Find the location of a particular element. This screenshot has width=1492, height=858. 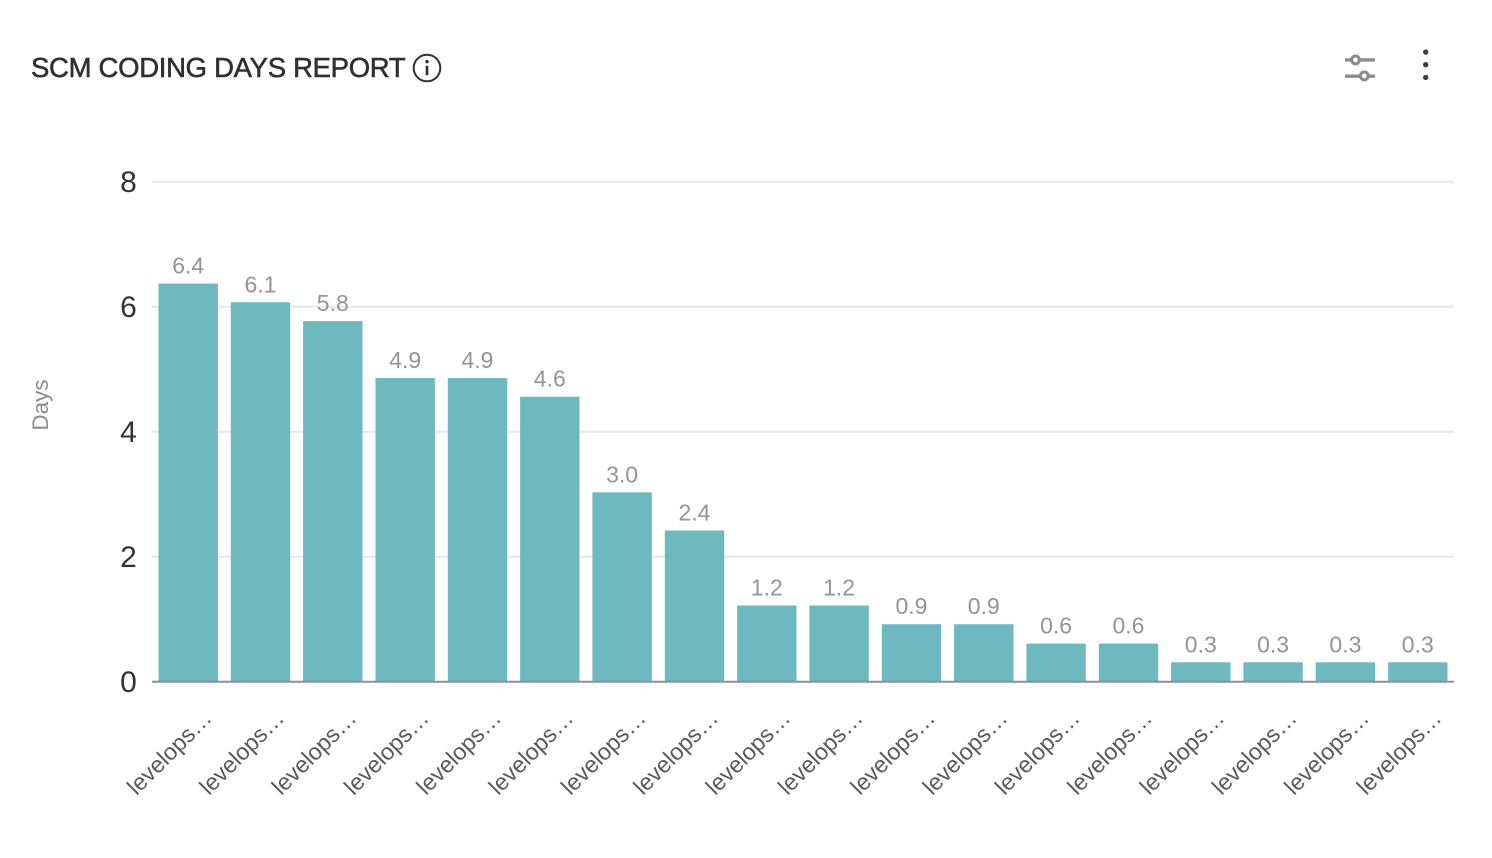

svg-text: 6.1 is located at coordinates (261, 284).